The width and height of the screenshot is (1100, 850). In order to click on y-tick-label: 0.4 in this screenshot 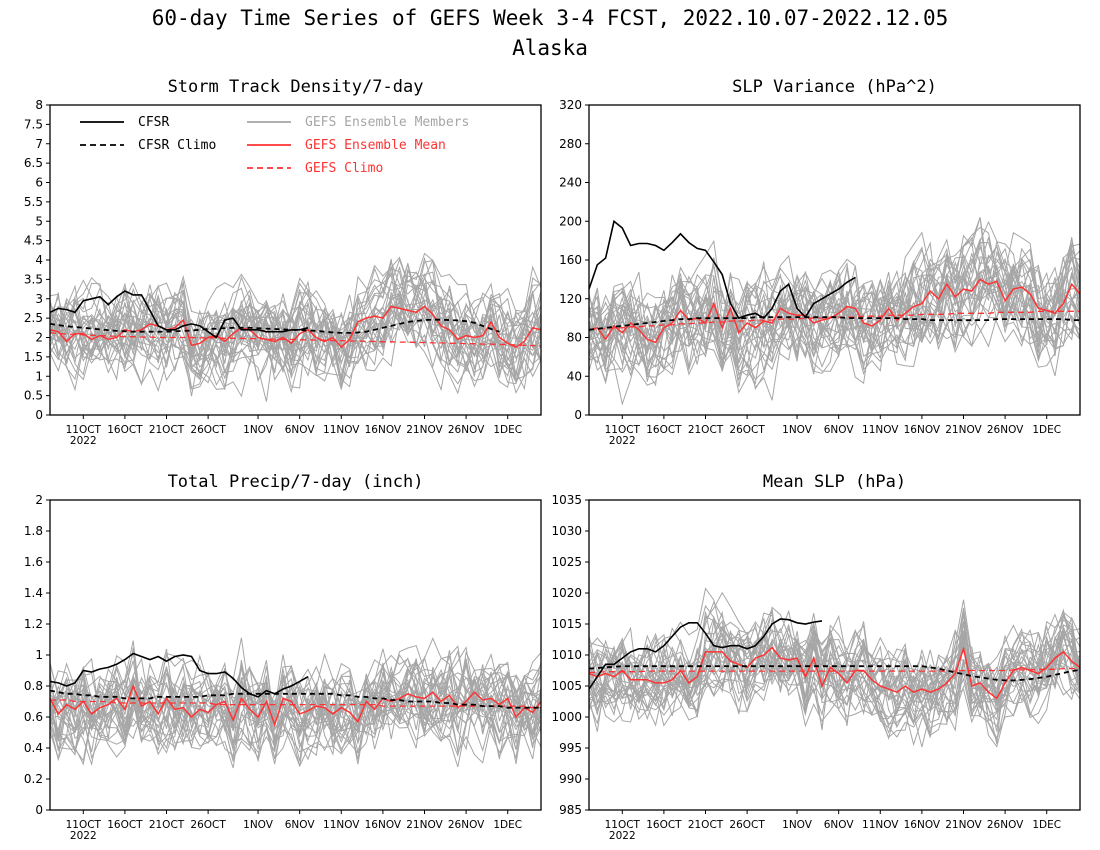, I will do `click(33, 748)`.